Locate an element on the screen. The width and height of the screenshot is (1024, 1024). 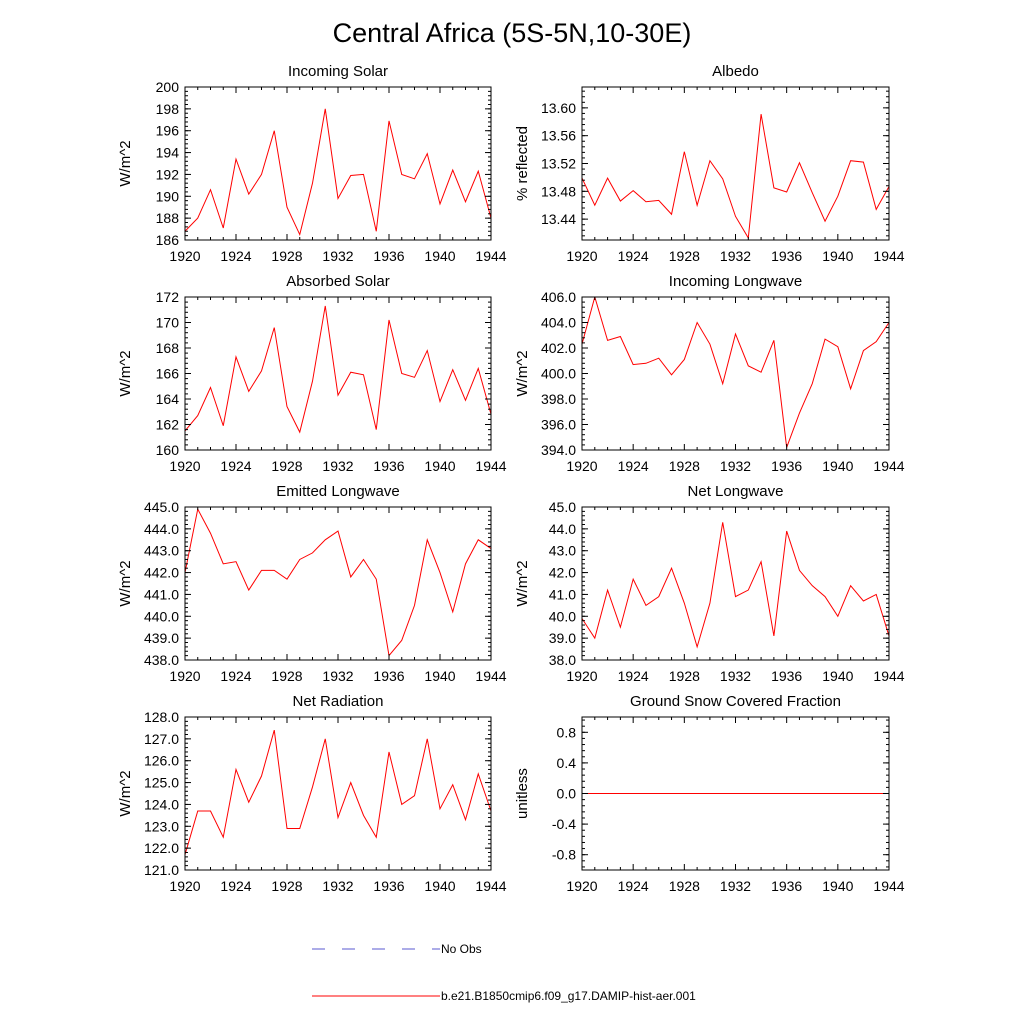
y-tick-label: 404.0 is located at coordinates (558, 323).